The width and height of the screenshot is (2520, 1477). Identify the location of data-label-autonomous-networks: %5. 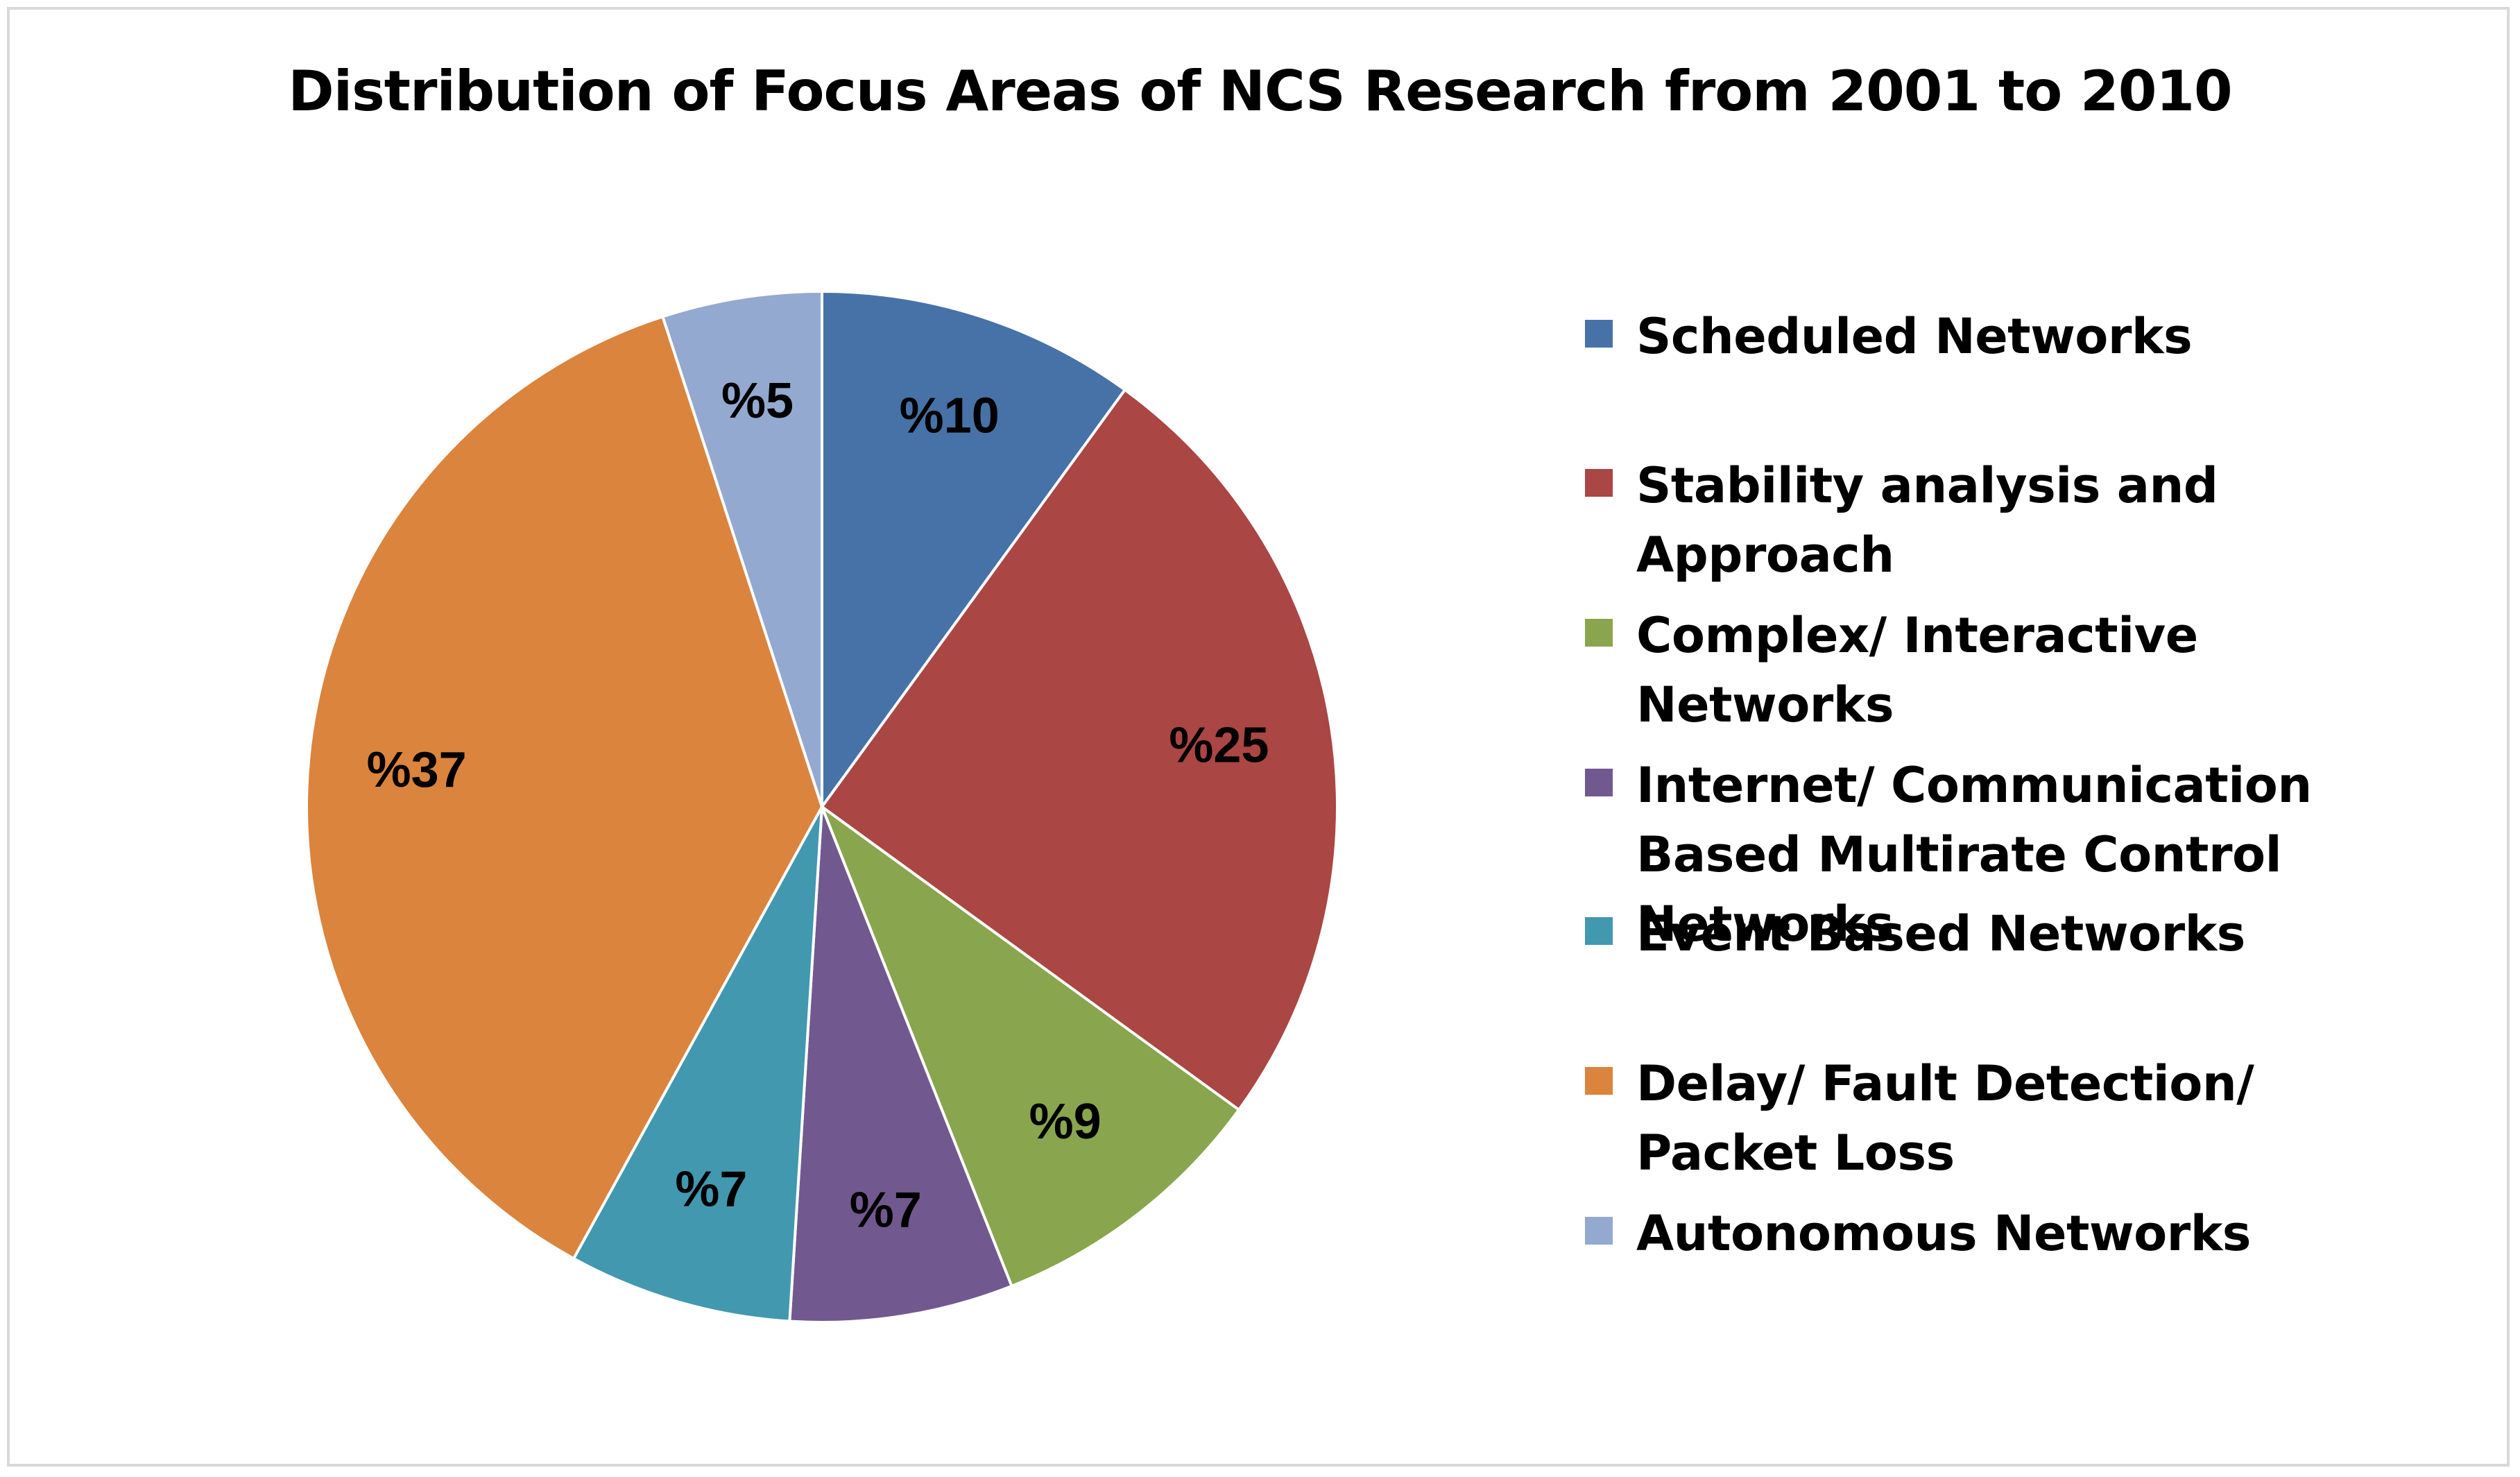
(757, 401).